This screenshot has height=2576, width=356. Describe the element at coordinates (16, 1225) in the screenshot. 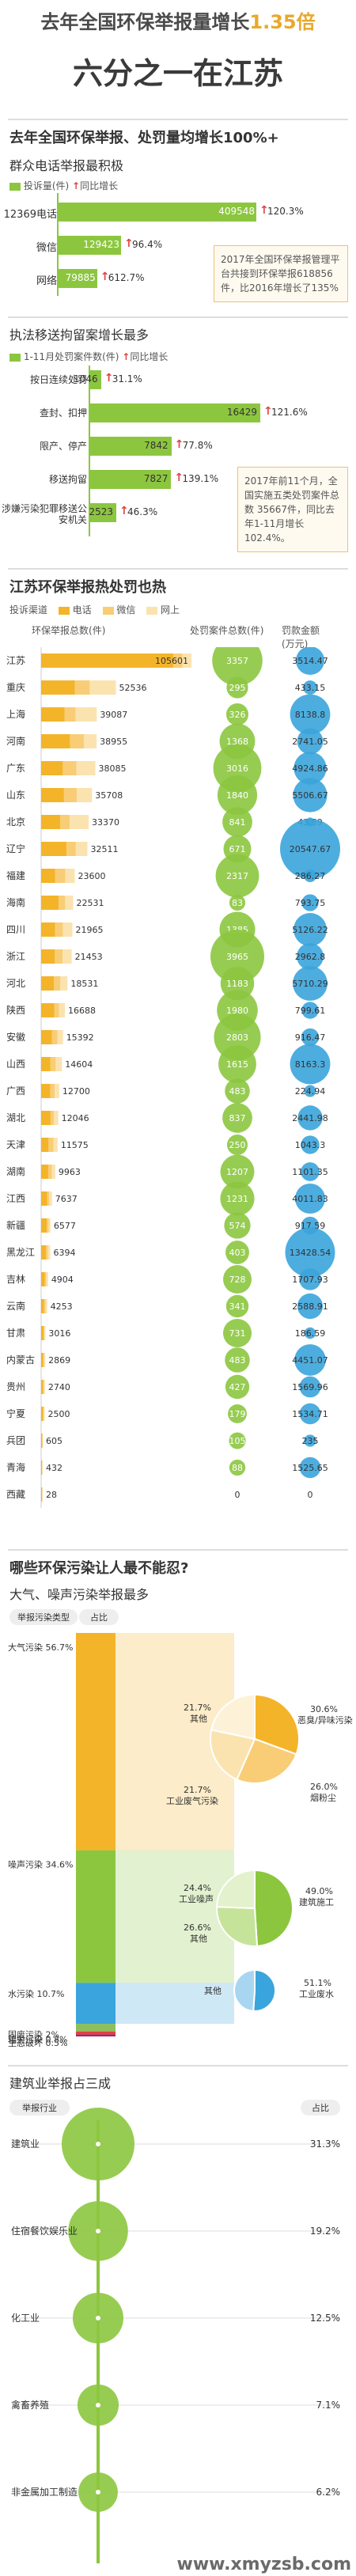

I see `province-label: 新疆` at that location.